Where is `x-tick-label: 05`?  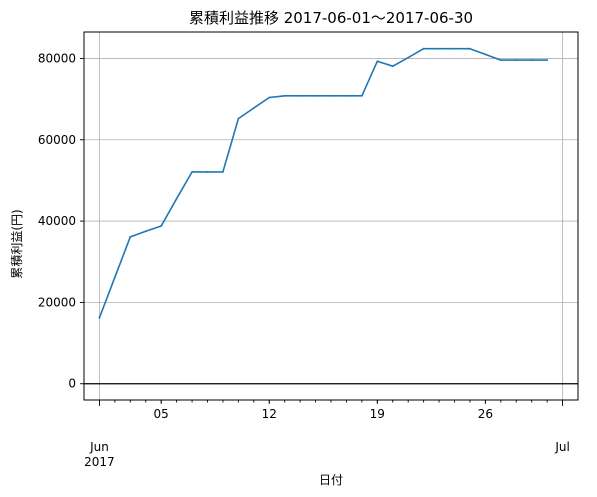 x-tick-label: 05 is located at coordinates (161, 414).